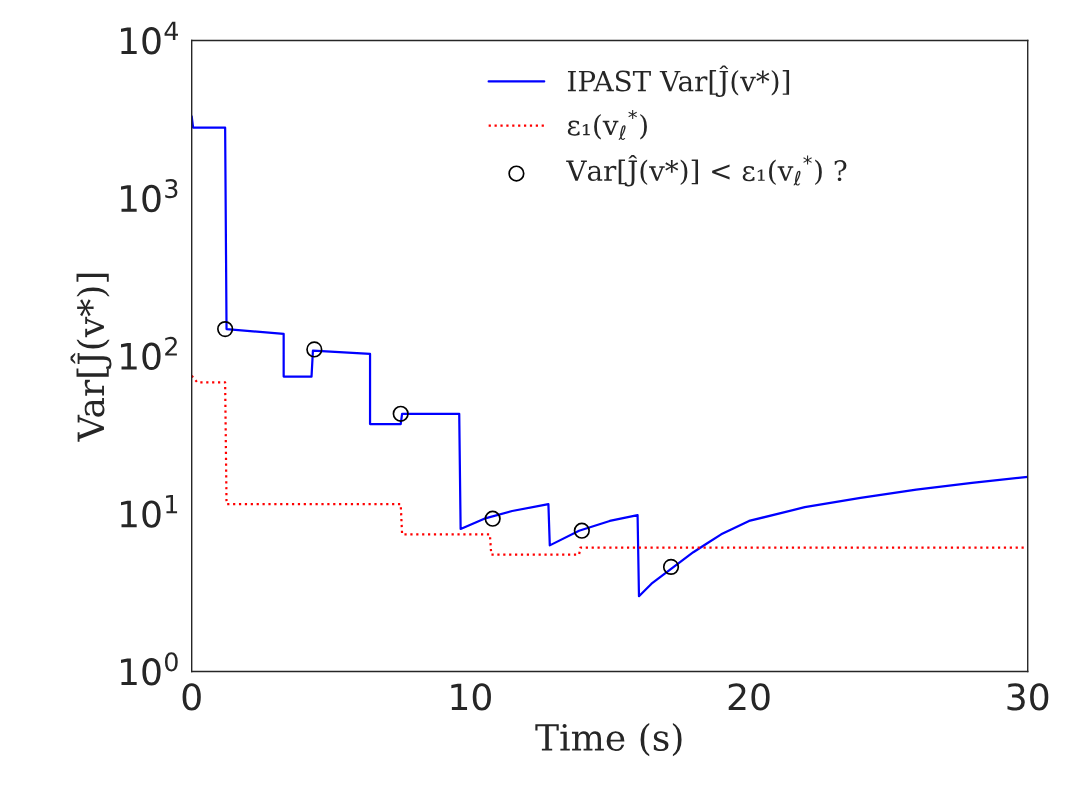 The height and width of the screenshot is (809, 1065). What do you see at coordinates (91, 357) in the screenshot?
I see `y-axis-title: Var[Ĵ(v*)]` at bounding box center [91, 357].